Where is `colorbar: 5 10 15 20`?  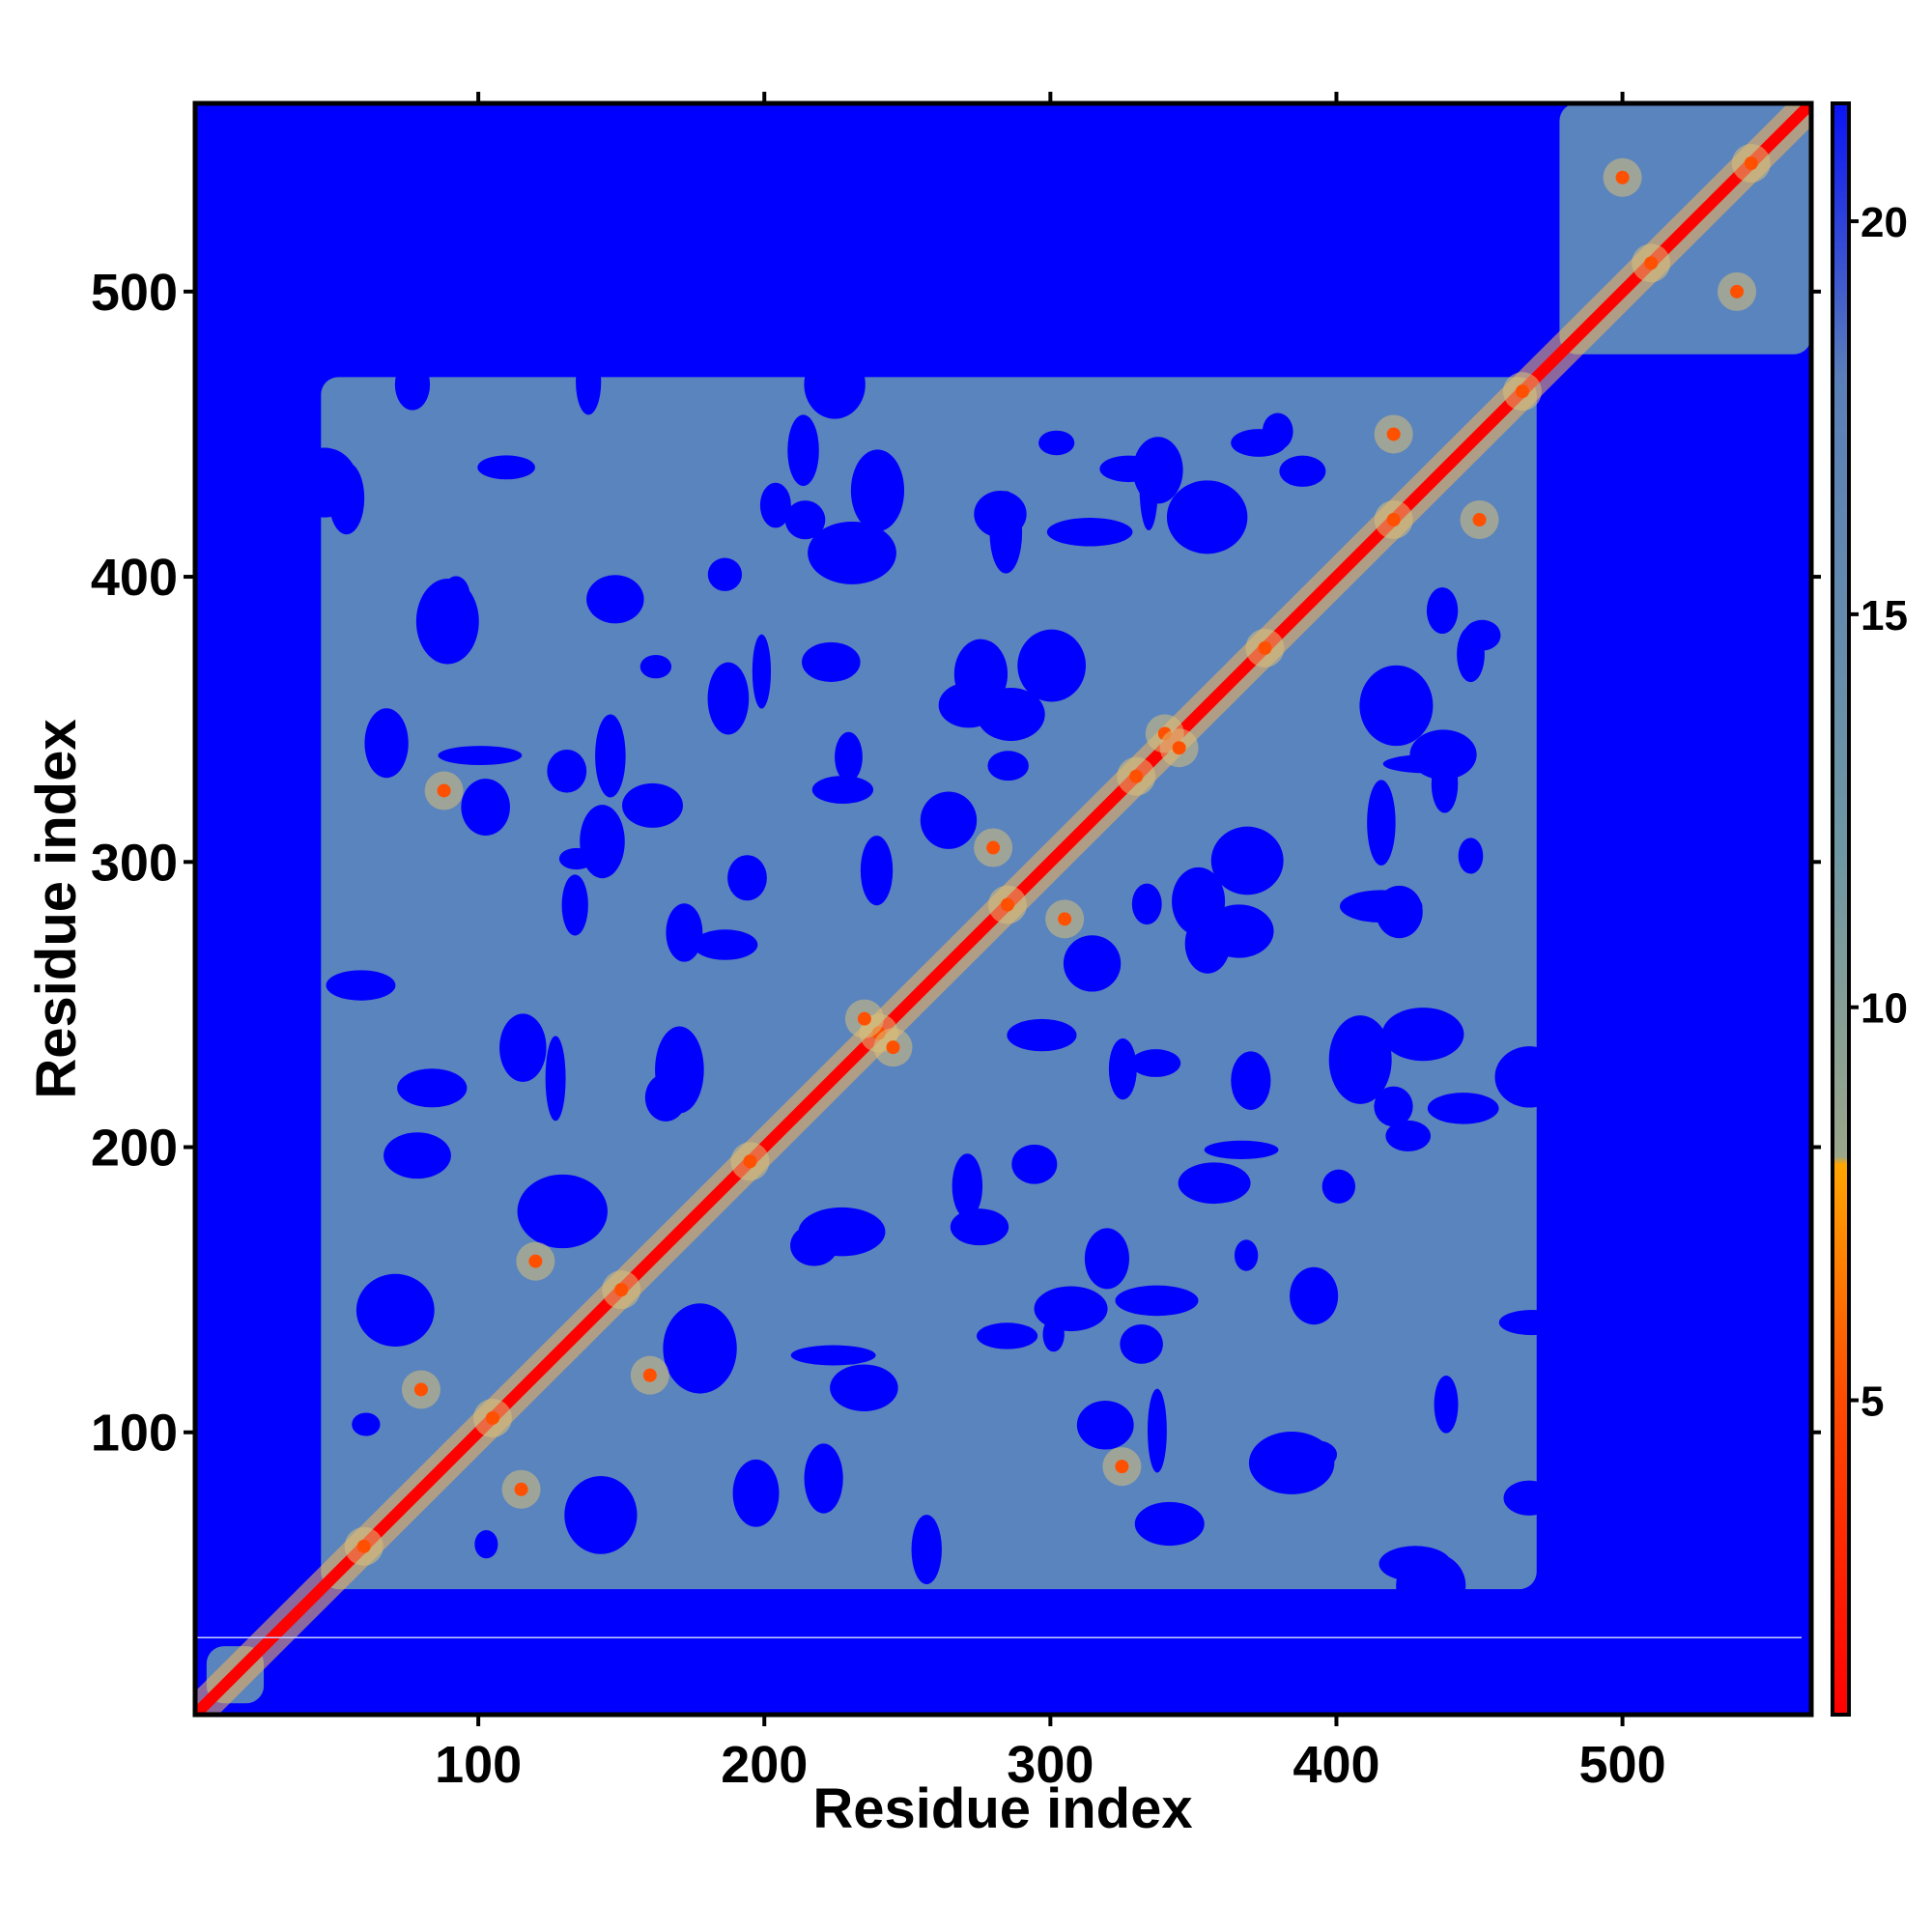
colorbar: 5 10 15 20 is located at coordinates (1859, 909).